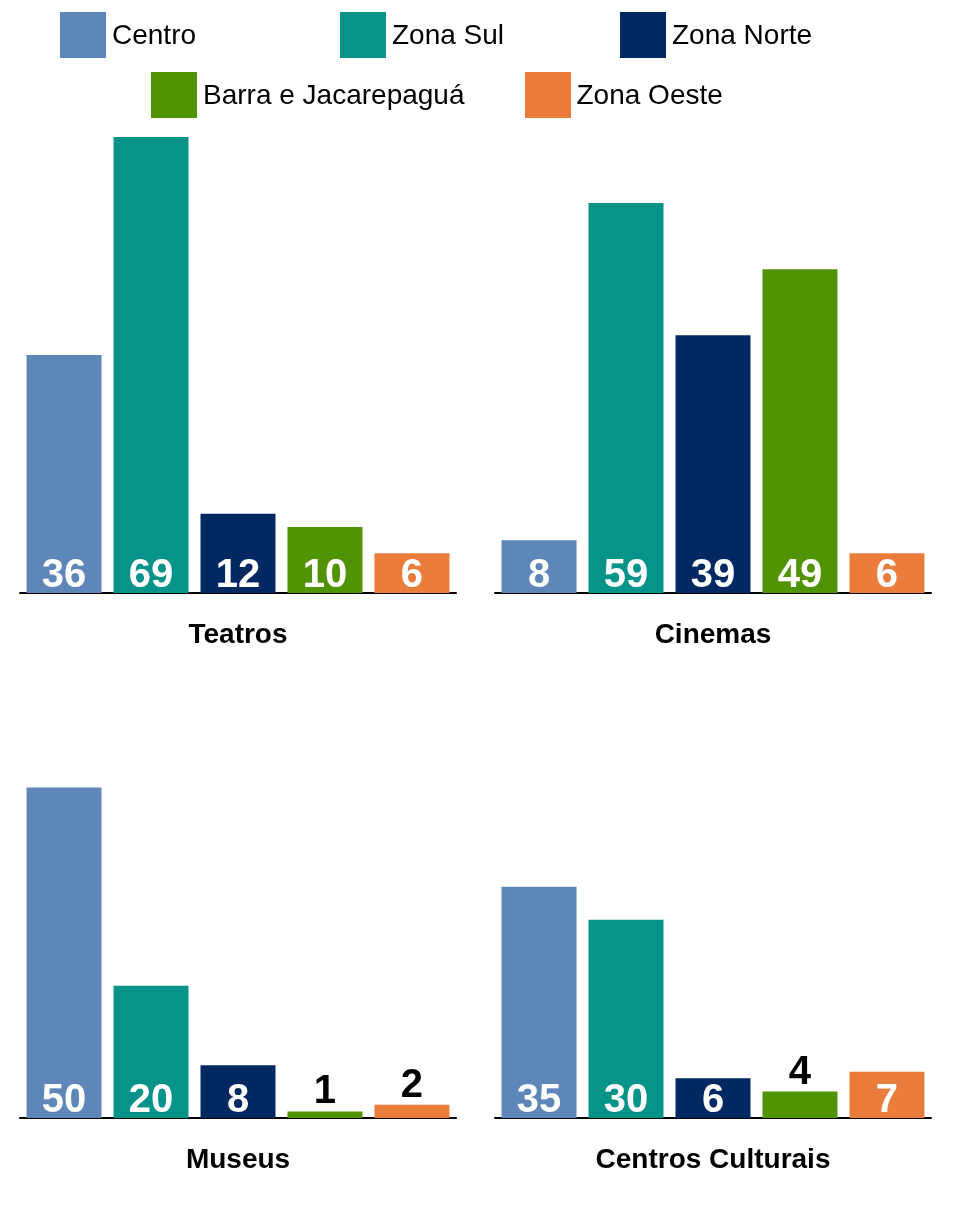 Image resolution: width=953 pixels, height=1227 pixels. What do you see at coordinates (325, 573) in the screenshot?
I see `data-label: 10` at bounding box center [325, 573].